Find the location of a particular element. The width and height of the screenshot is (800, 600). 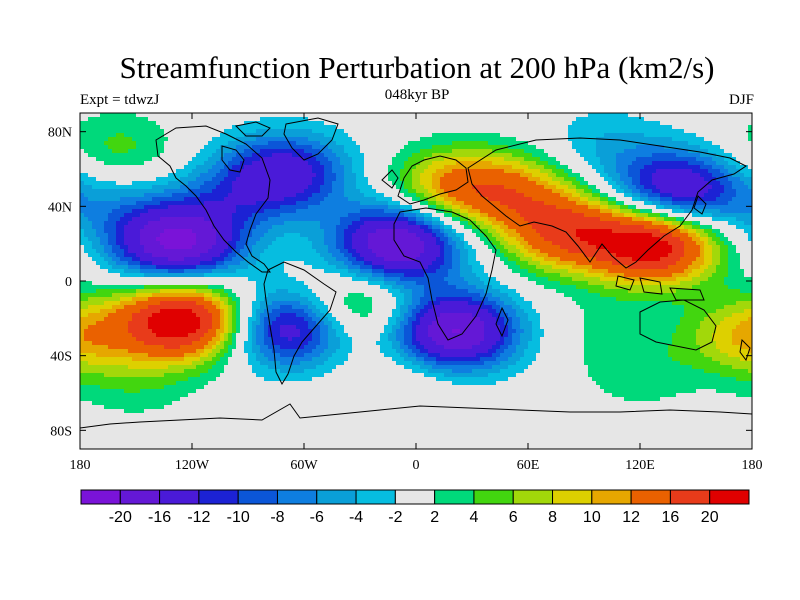

colorbar-level-label: 12 is located at coordinates (631, 517).